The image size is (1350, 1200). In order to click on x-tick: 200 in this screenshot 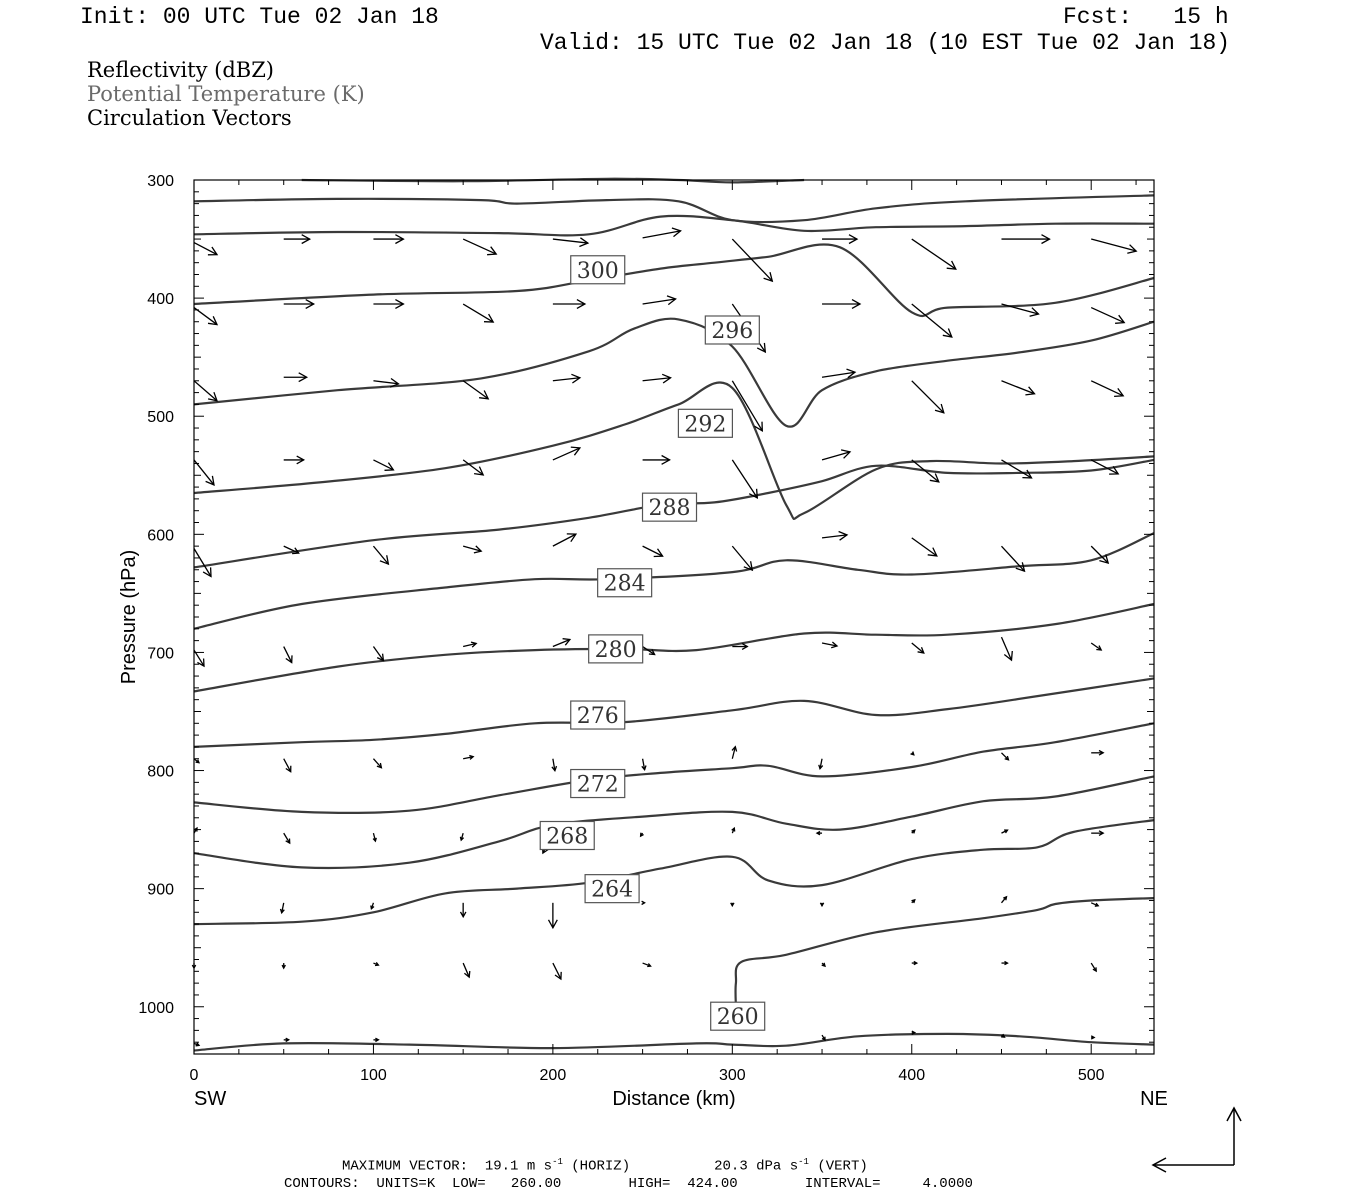, I will do `click(614, 632)`.